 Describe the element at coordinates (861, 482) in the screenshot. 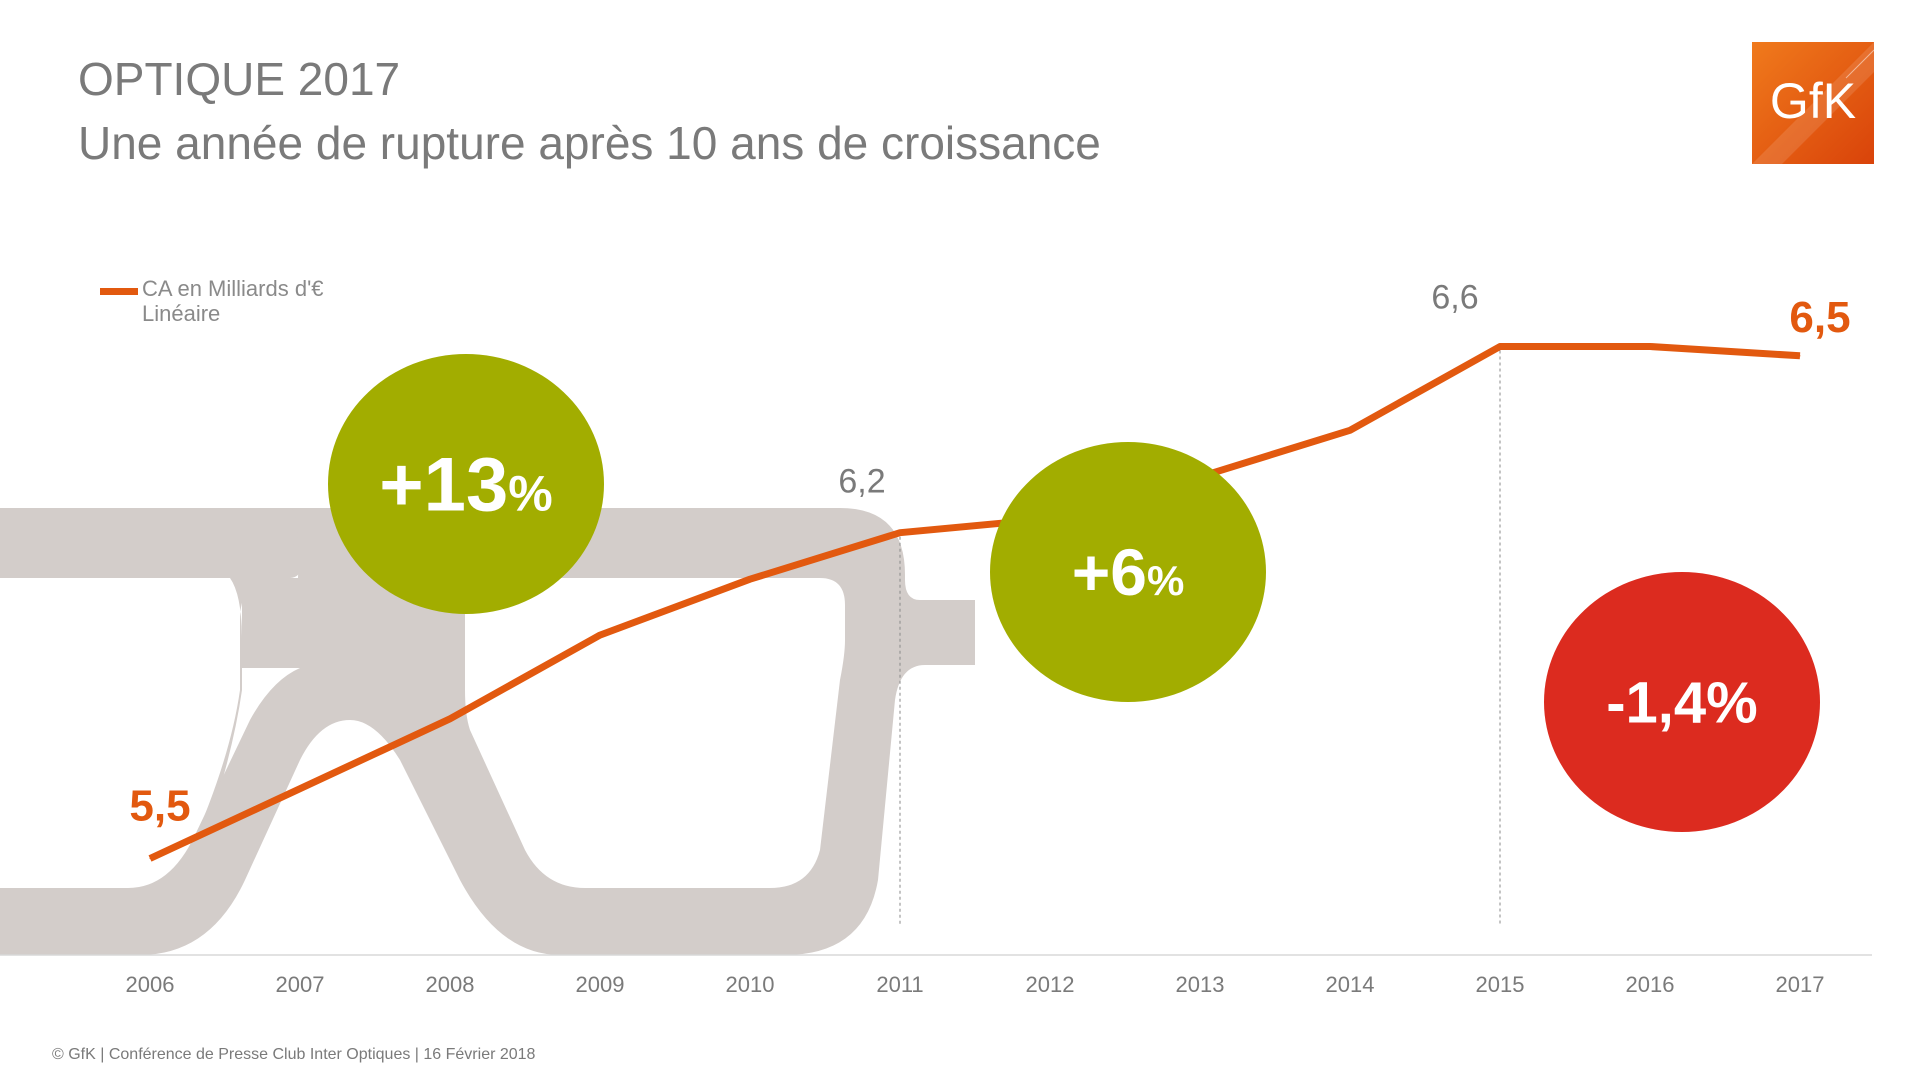

I see `data-label: 6,2` at that location.